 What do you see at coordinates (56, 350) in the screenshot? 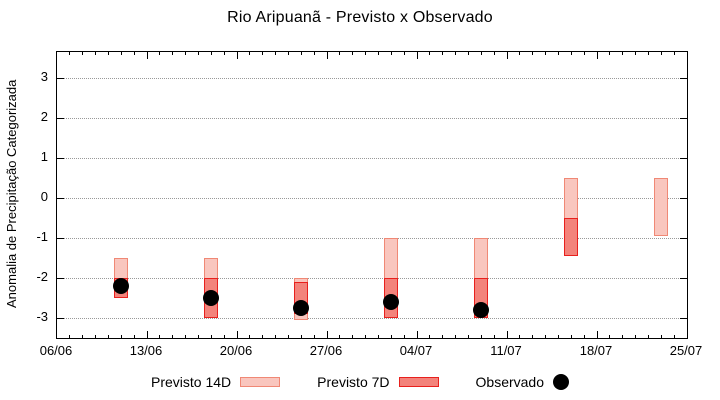
I see `x-tick-label: 06/06` at bounding box center [56, 350].